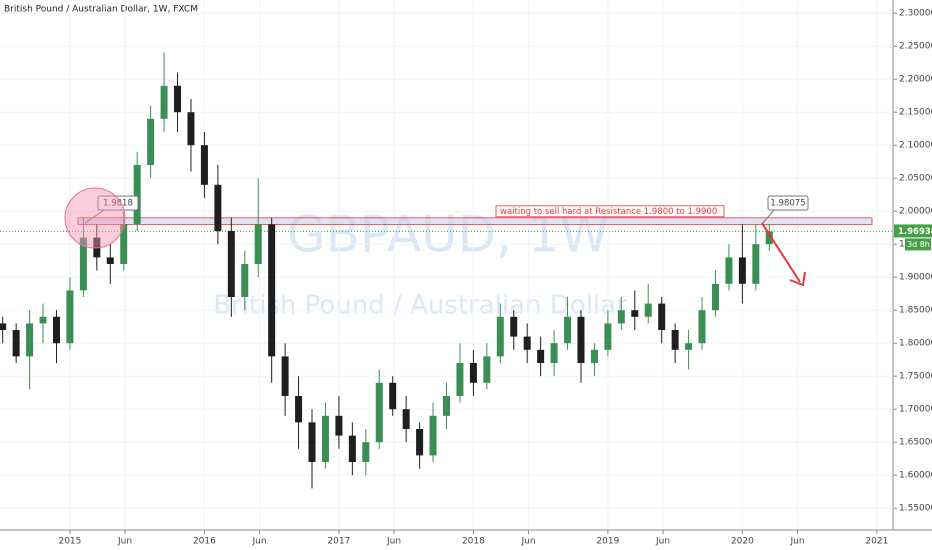 This screenshot has height=550, width=932. I want to click on y-tick-label: 1.60000, so click(915, 476).